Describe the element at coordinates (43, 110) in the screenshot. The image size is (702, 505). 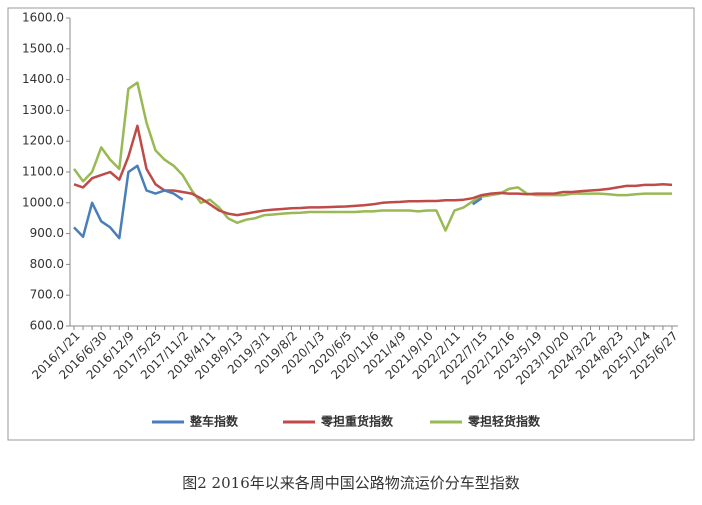
I see `y-tick-label: 1300.0` at that location.